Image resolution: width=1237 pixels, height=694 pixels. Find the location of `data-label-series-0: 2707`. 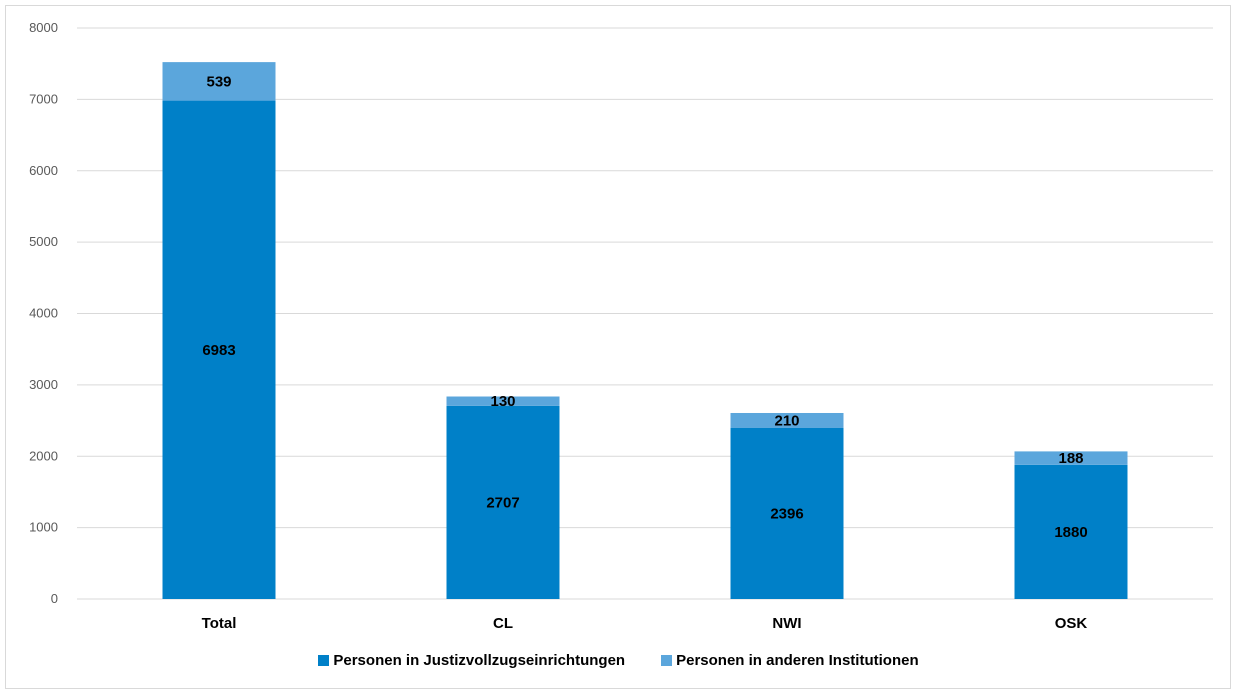

data-label-series-0: 2707 is located at coordinates (502, 502).